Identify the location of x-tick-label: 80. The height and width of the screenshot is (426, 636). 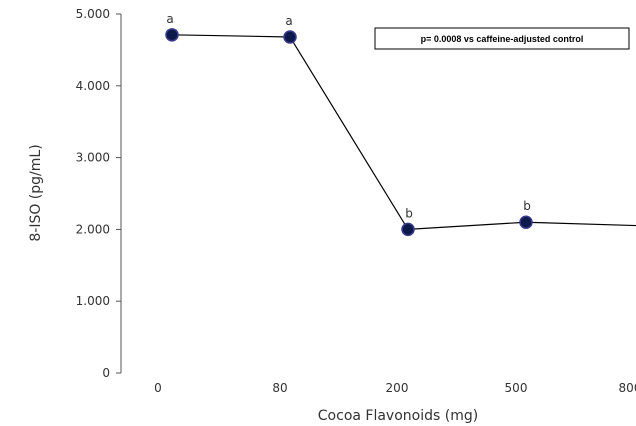
(279, 388).